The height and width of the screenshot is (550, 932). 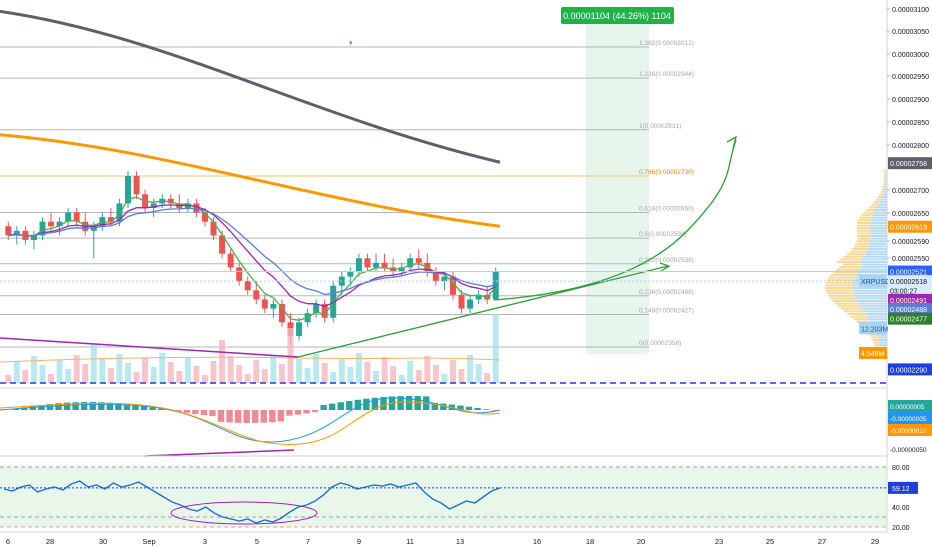 I want to click on price-tag-label: 0.00002619, so click(x=908, y=228).